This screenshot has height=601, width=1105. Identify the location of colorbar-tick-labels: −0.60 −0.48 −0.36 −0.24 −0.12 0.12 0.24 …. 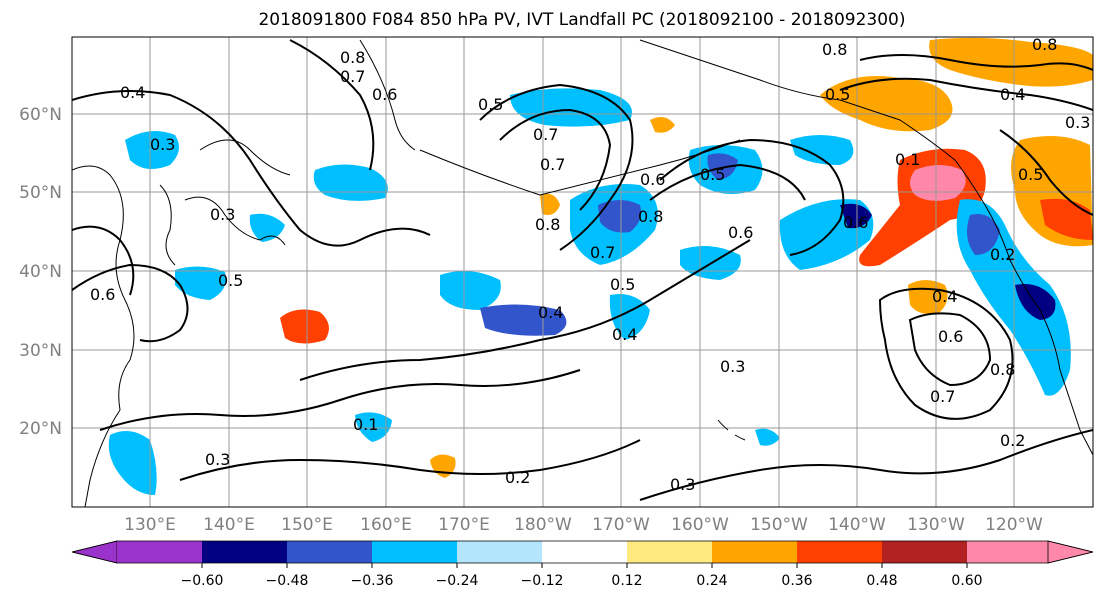
(582, 581).